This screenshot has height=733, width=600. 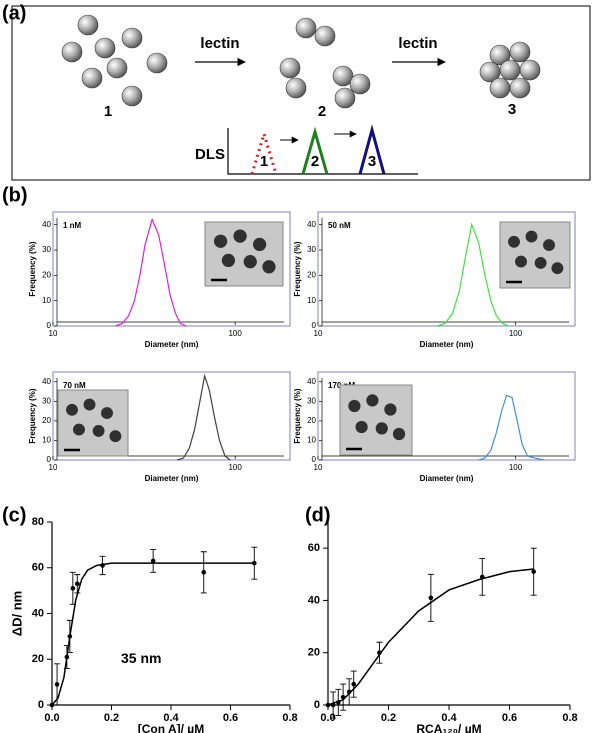 I want to click on dls-axes, so click(x=322, y=151).